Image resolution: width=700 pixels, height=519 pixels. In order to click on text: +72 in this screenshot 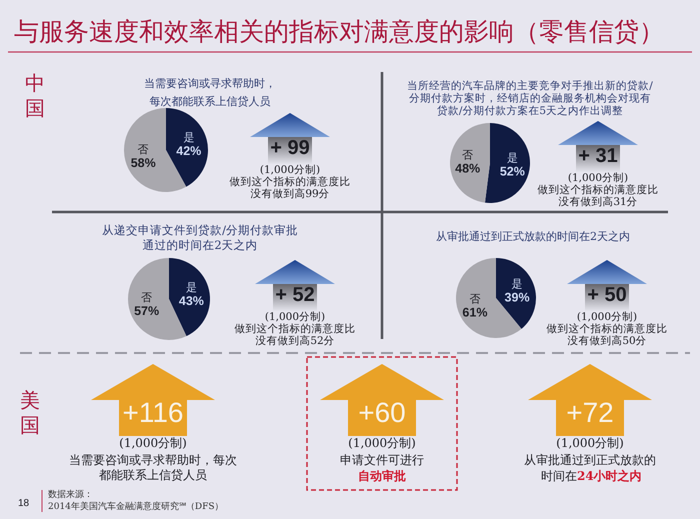, I will do `click(590, 412)`.